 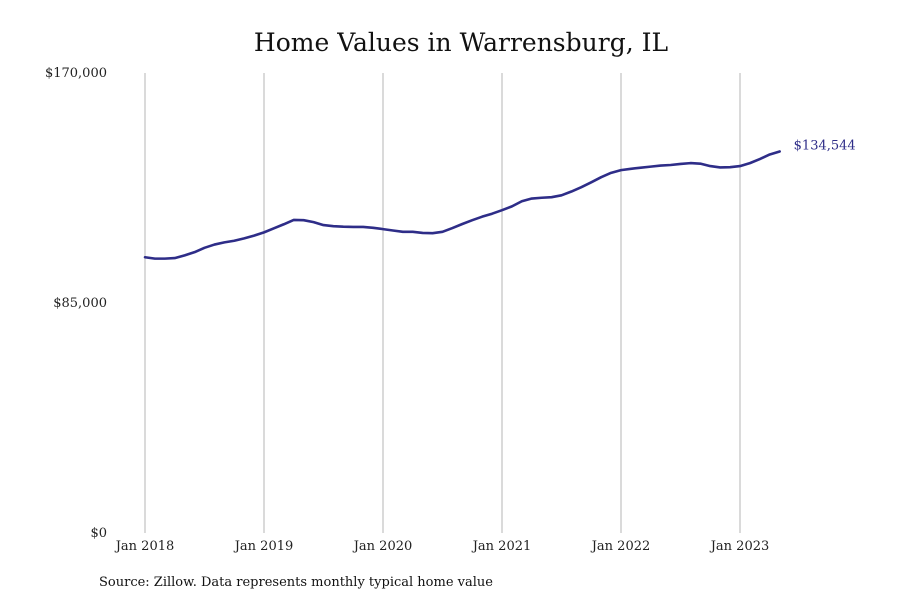 I want to click on home-value-line, so click(x=462, y=205).